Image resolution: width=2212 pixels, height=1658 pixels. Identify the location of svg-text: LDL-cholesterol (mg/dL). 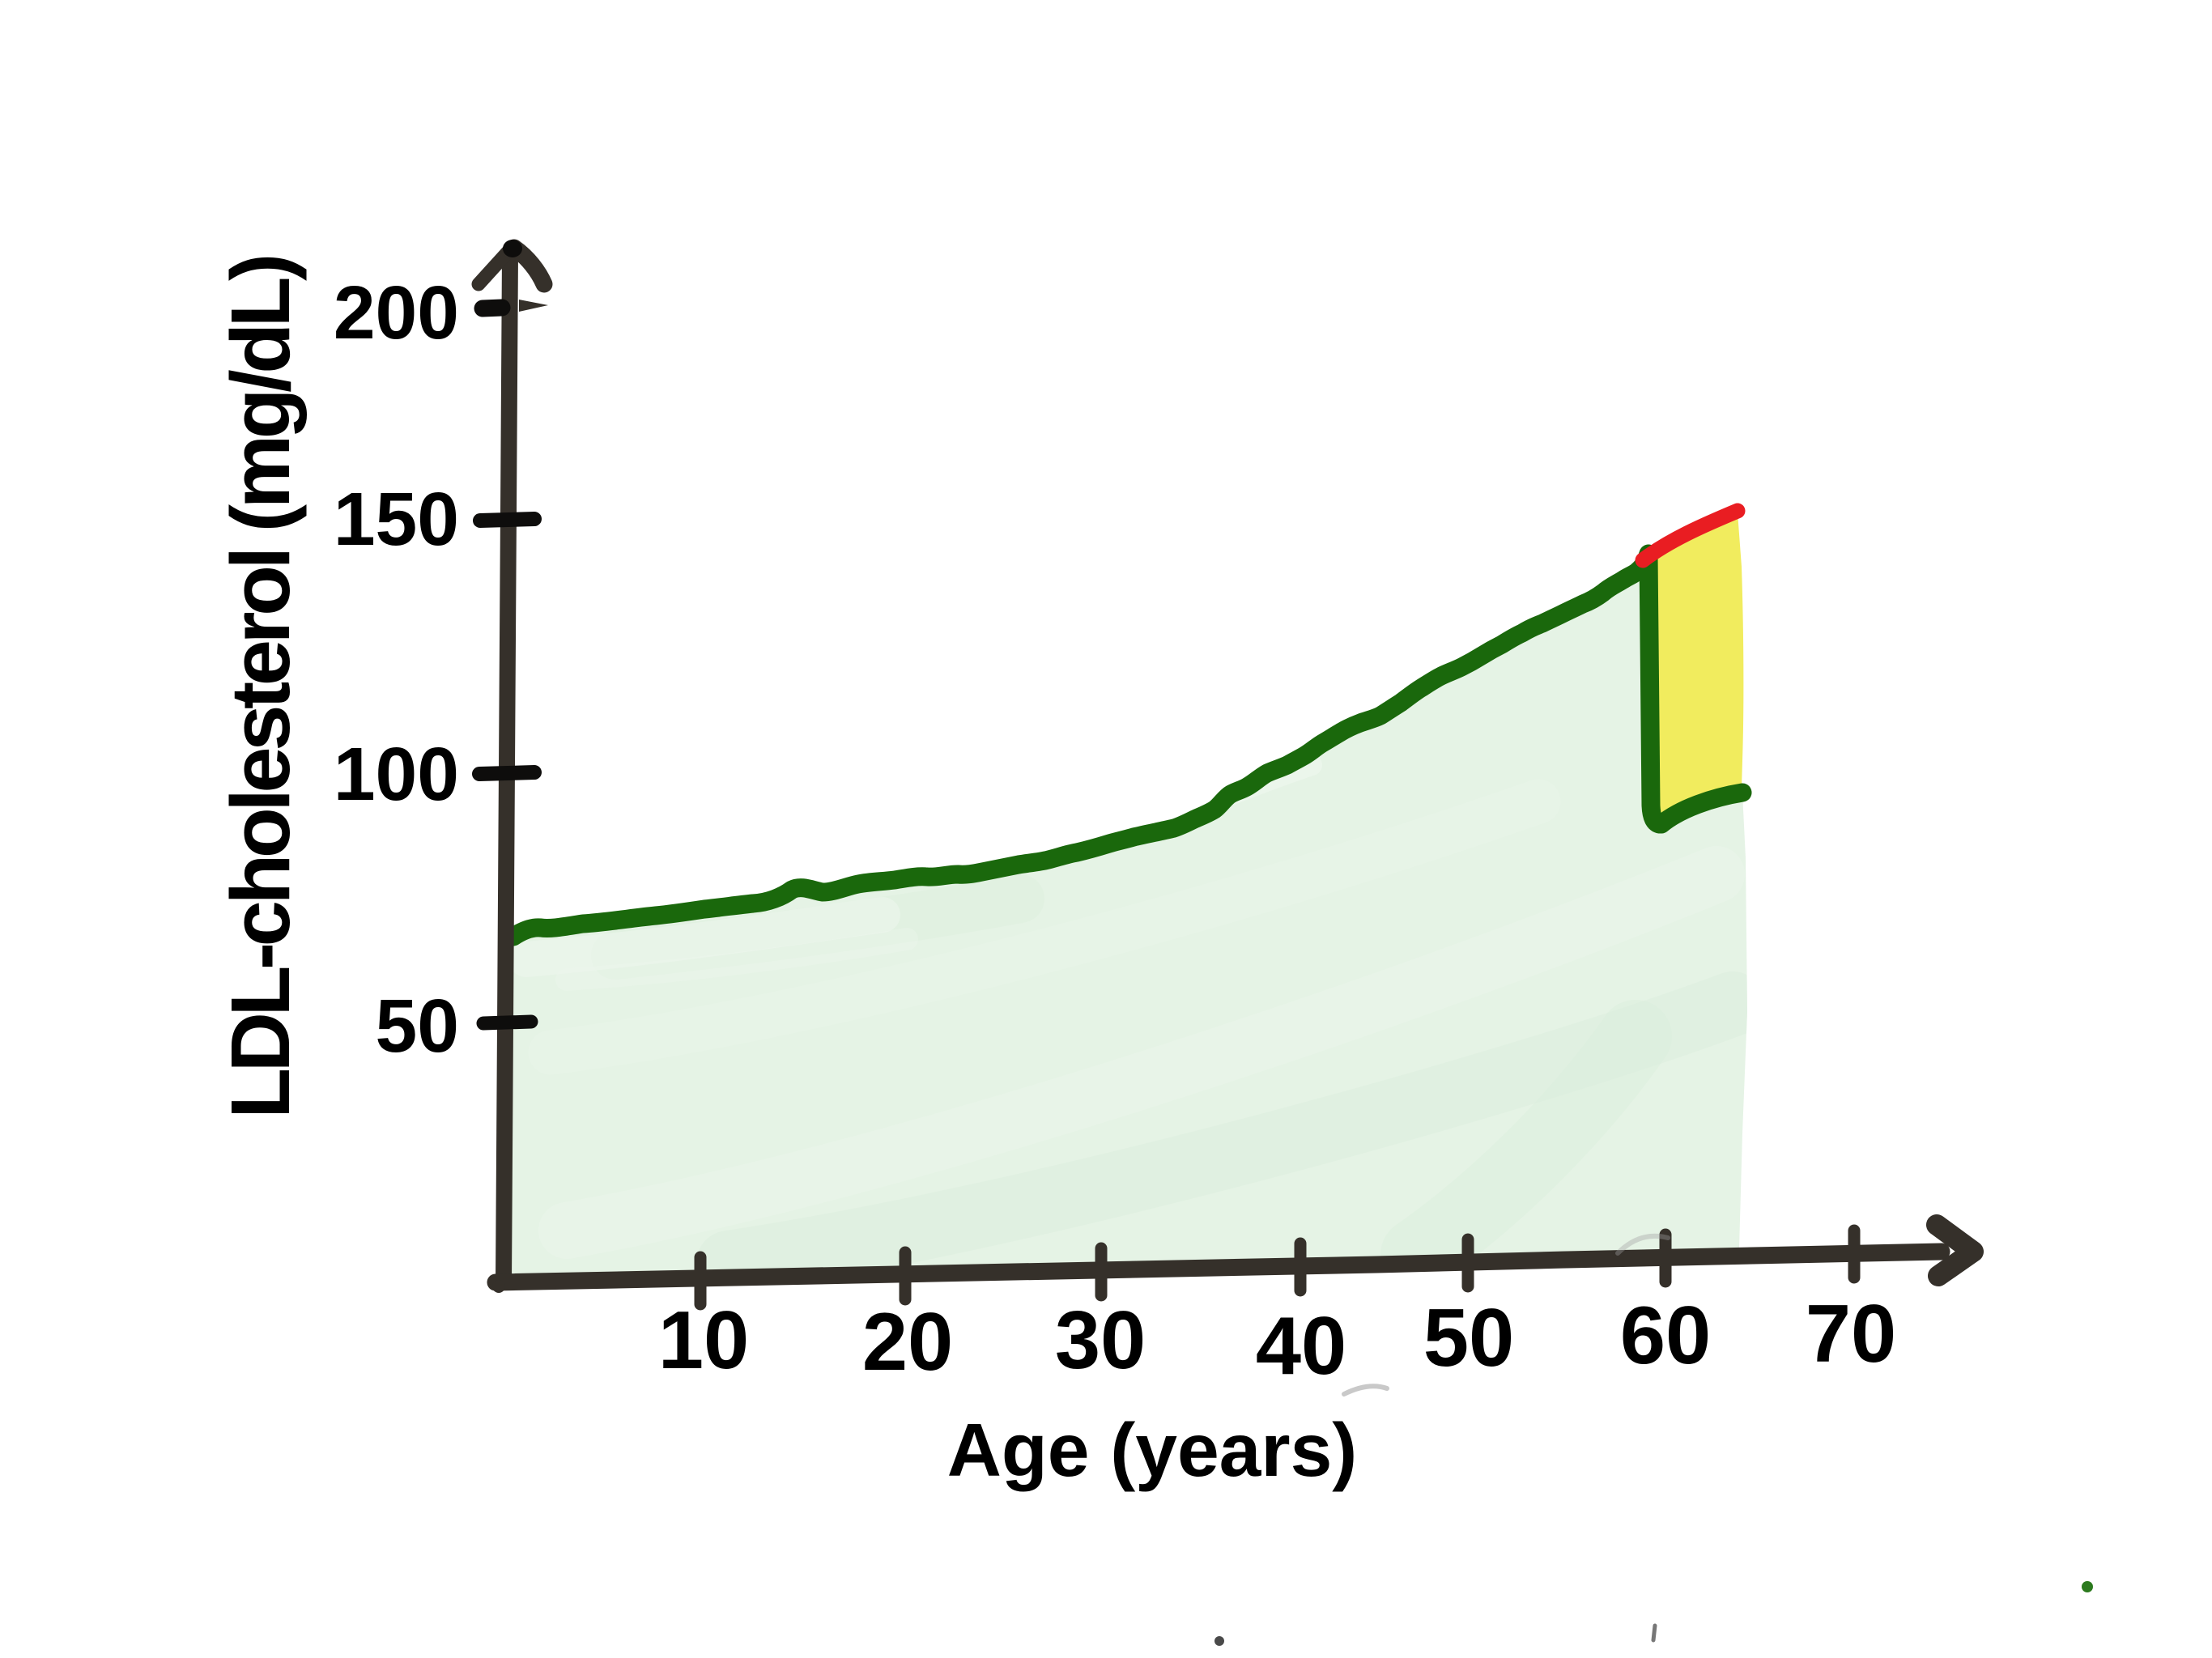
(261, 688).